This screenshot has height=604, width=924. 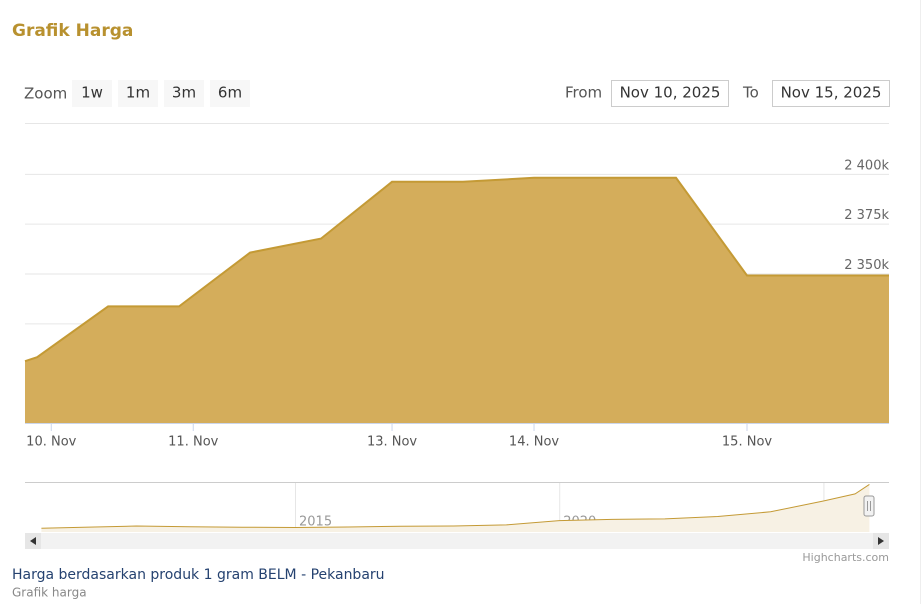 I want to click on zoom-button-label: 1w, so click(x=92, y=93).